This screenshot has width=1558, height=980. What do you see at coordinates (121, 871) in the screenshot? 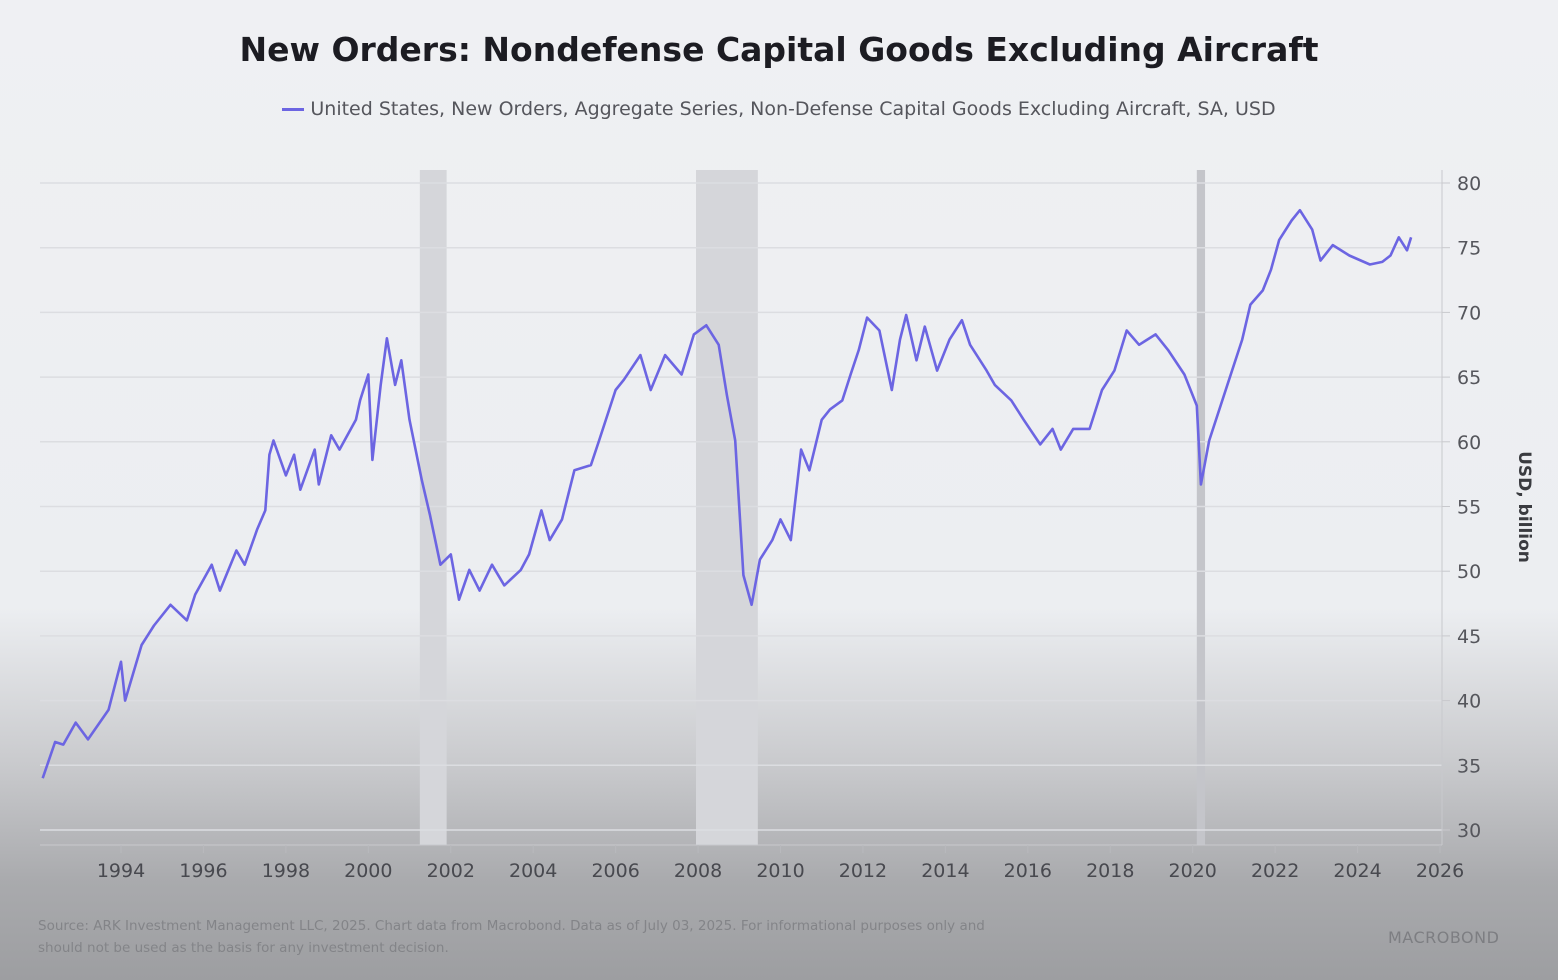
I see `x-tick-label: 1994` at bounding box center [121, 871].